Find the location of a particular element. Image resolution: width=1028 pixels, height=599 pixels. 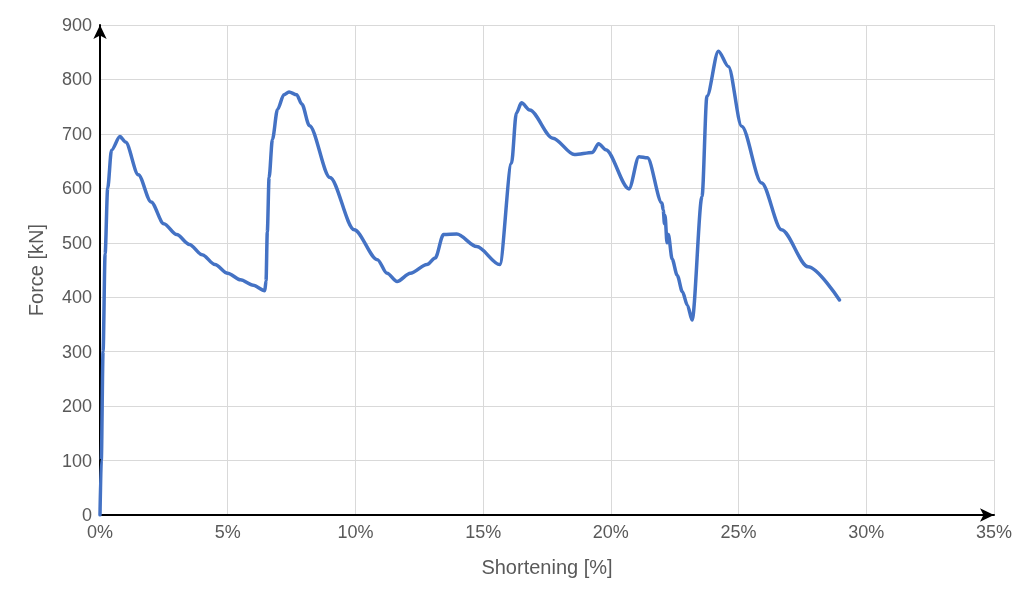

x-tick-label: 35% is located at coordinates (994, 532).